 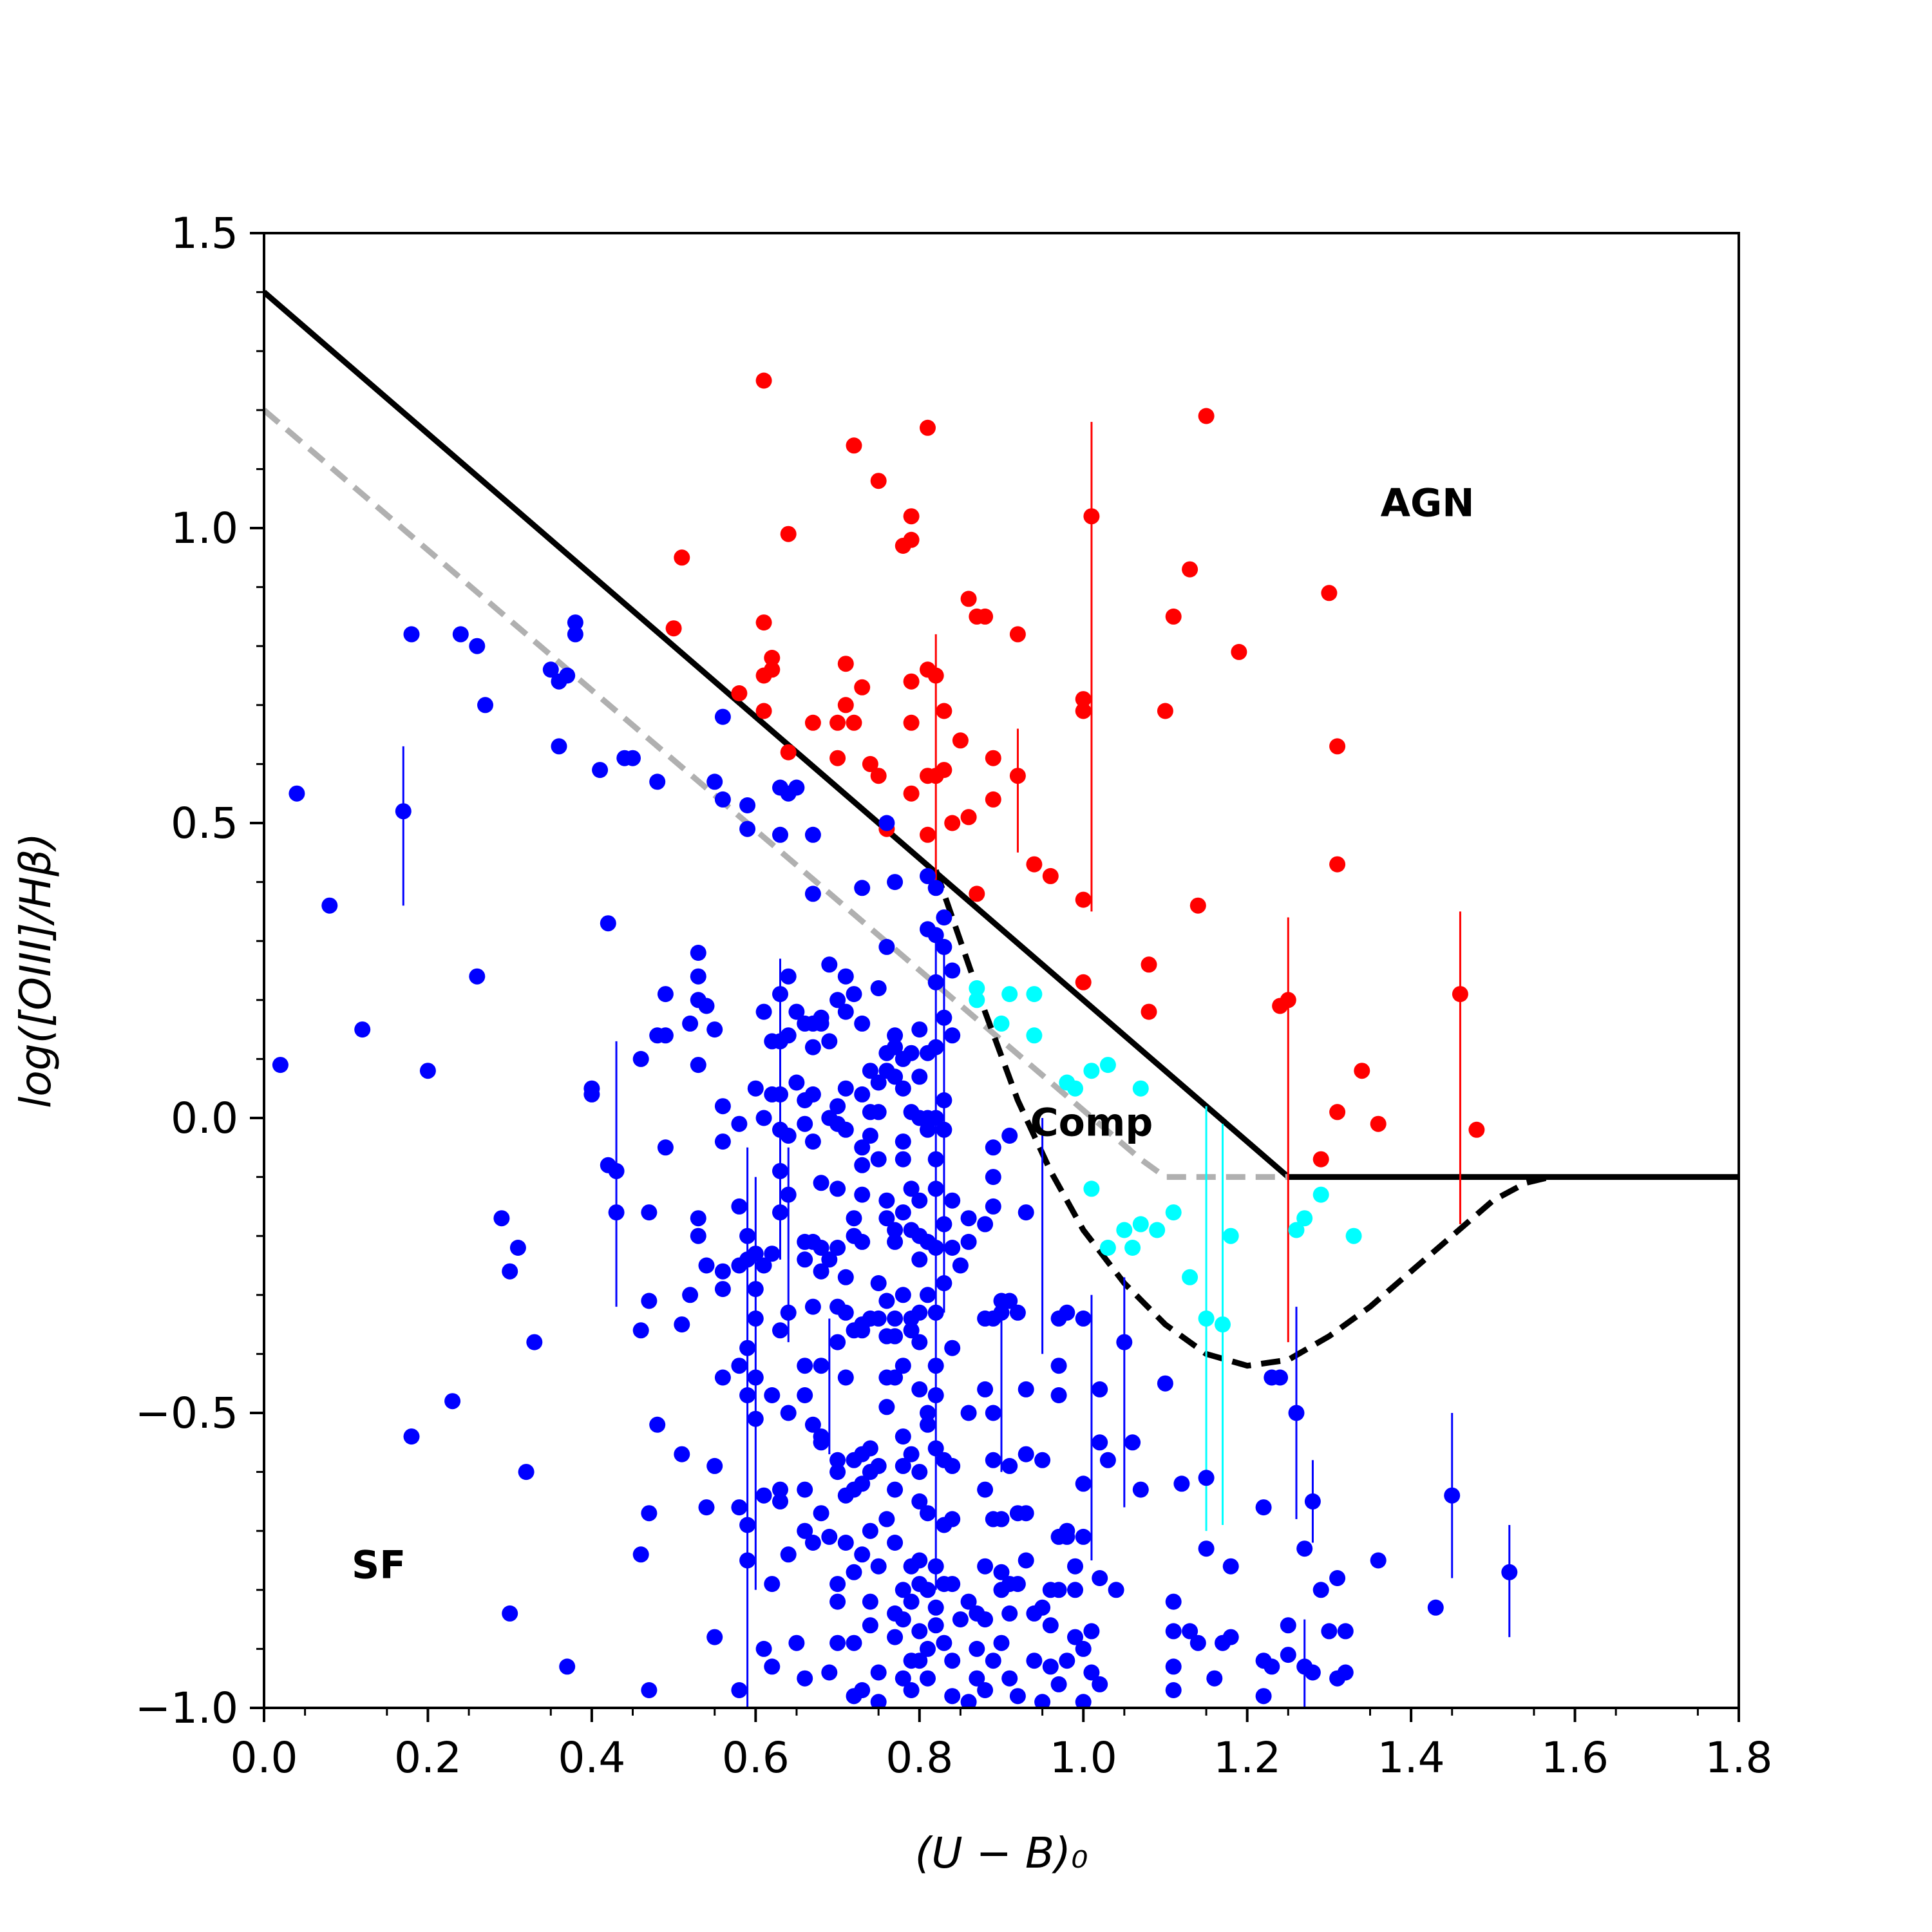 I want to click on y-axis-label: log([OIII]/Hβ), so click(x=36, y=971).